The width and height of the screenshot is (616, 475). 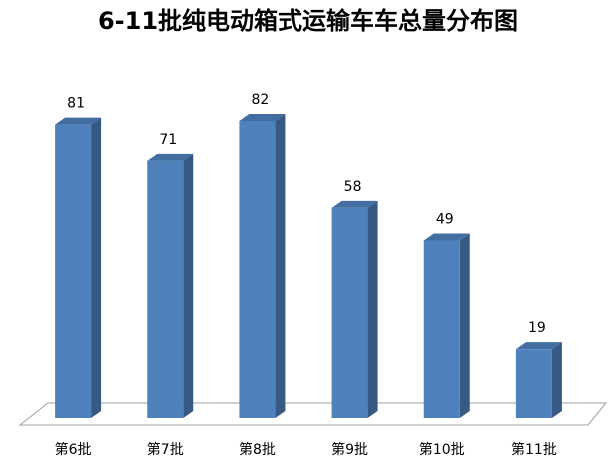 What do you see at coordinates (349, 449) in the screenshot?
I see `x-tick-label: 第9批` at bounding box center [349, 449].